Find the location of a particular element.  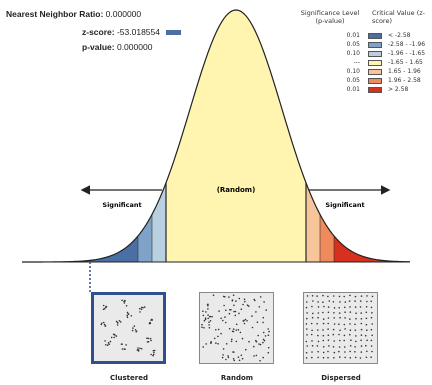

left-significant-label: Significant is located at coordinates (121, 205).